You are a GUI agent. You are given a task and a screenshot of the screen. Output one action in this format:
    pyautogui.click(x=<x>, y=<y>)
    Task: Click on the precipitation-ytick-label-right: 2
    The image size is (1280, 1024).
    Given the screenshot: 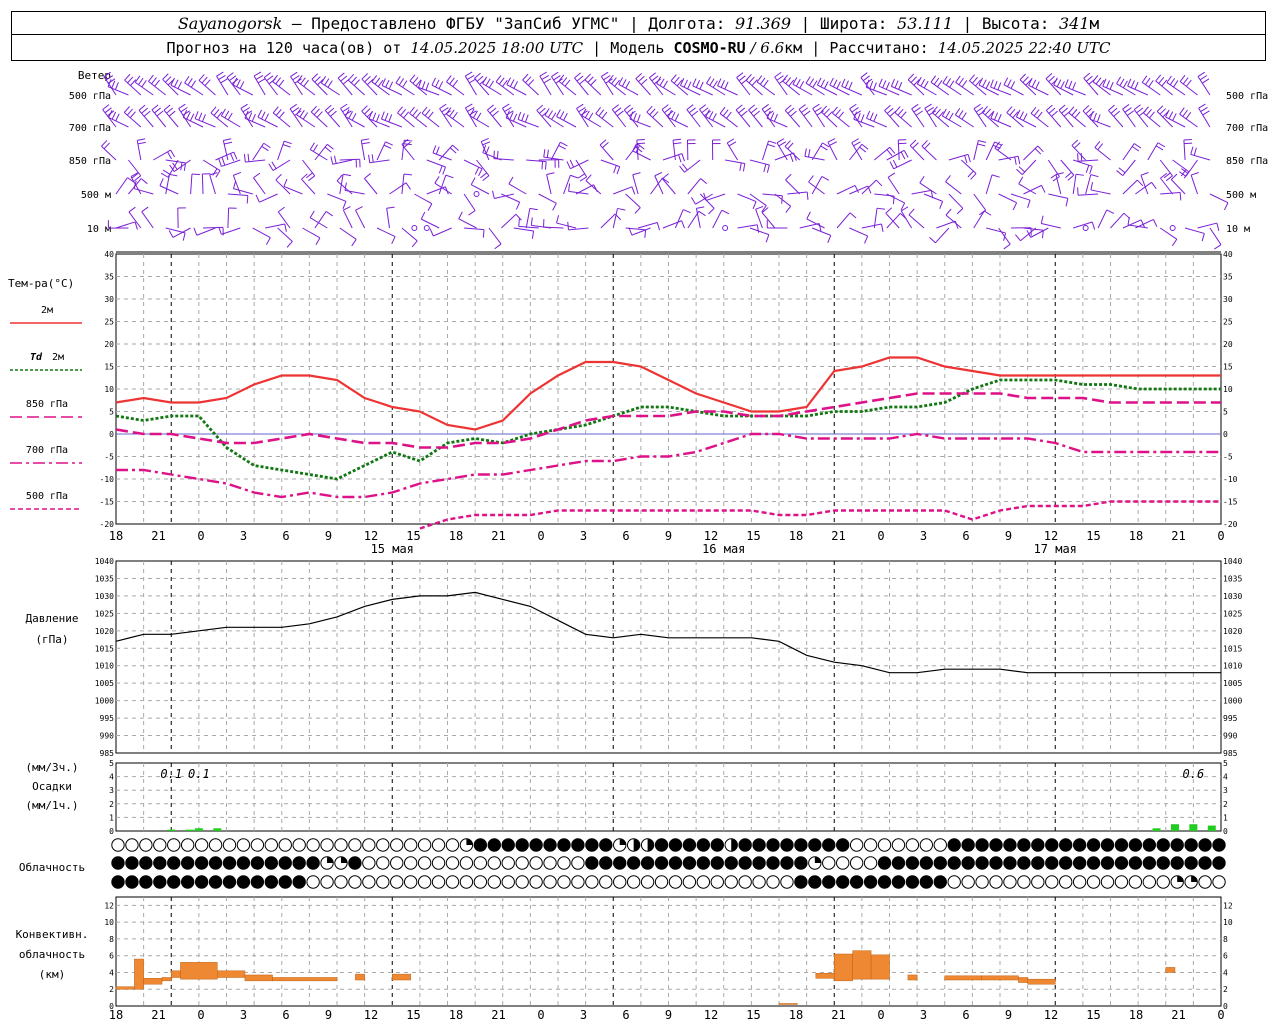 What is the action you would take?
    pyautogui.click(x=1225, y=804)
    